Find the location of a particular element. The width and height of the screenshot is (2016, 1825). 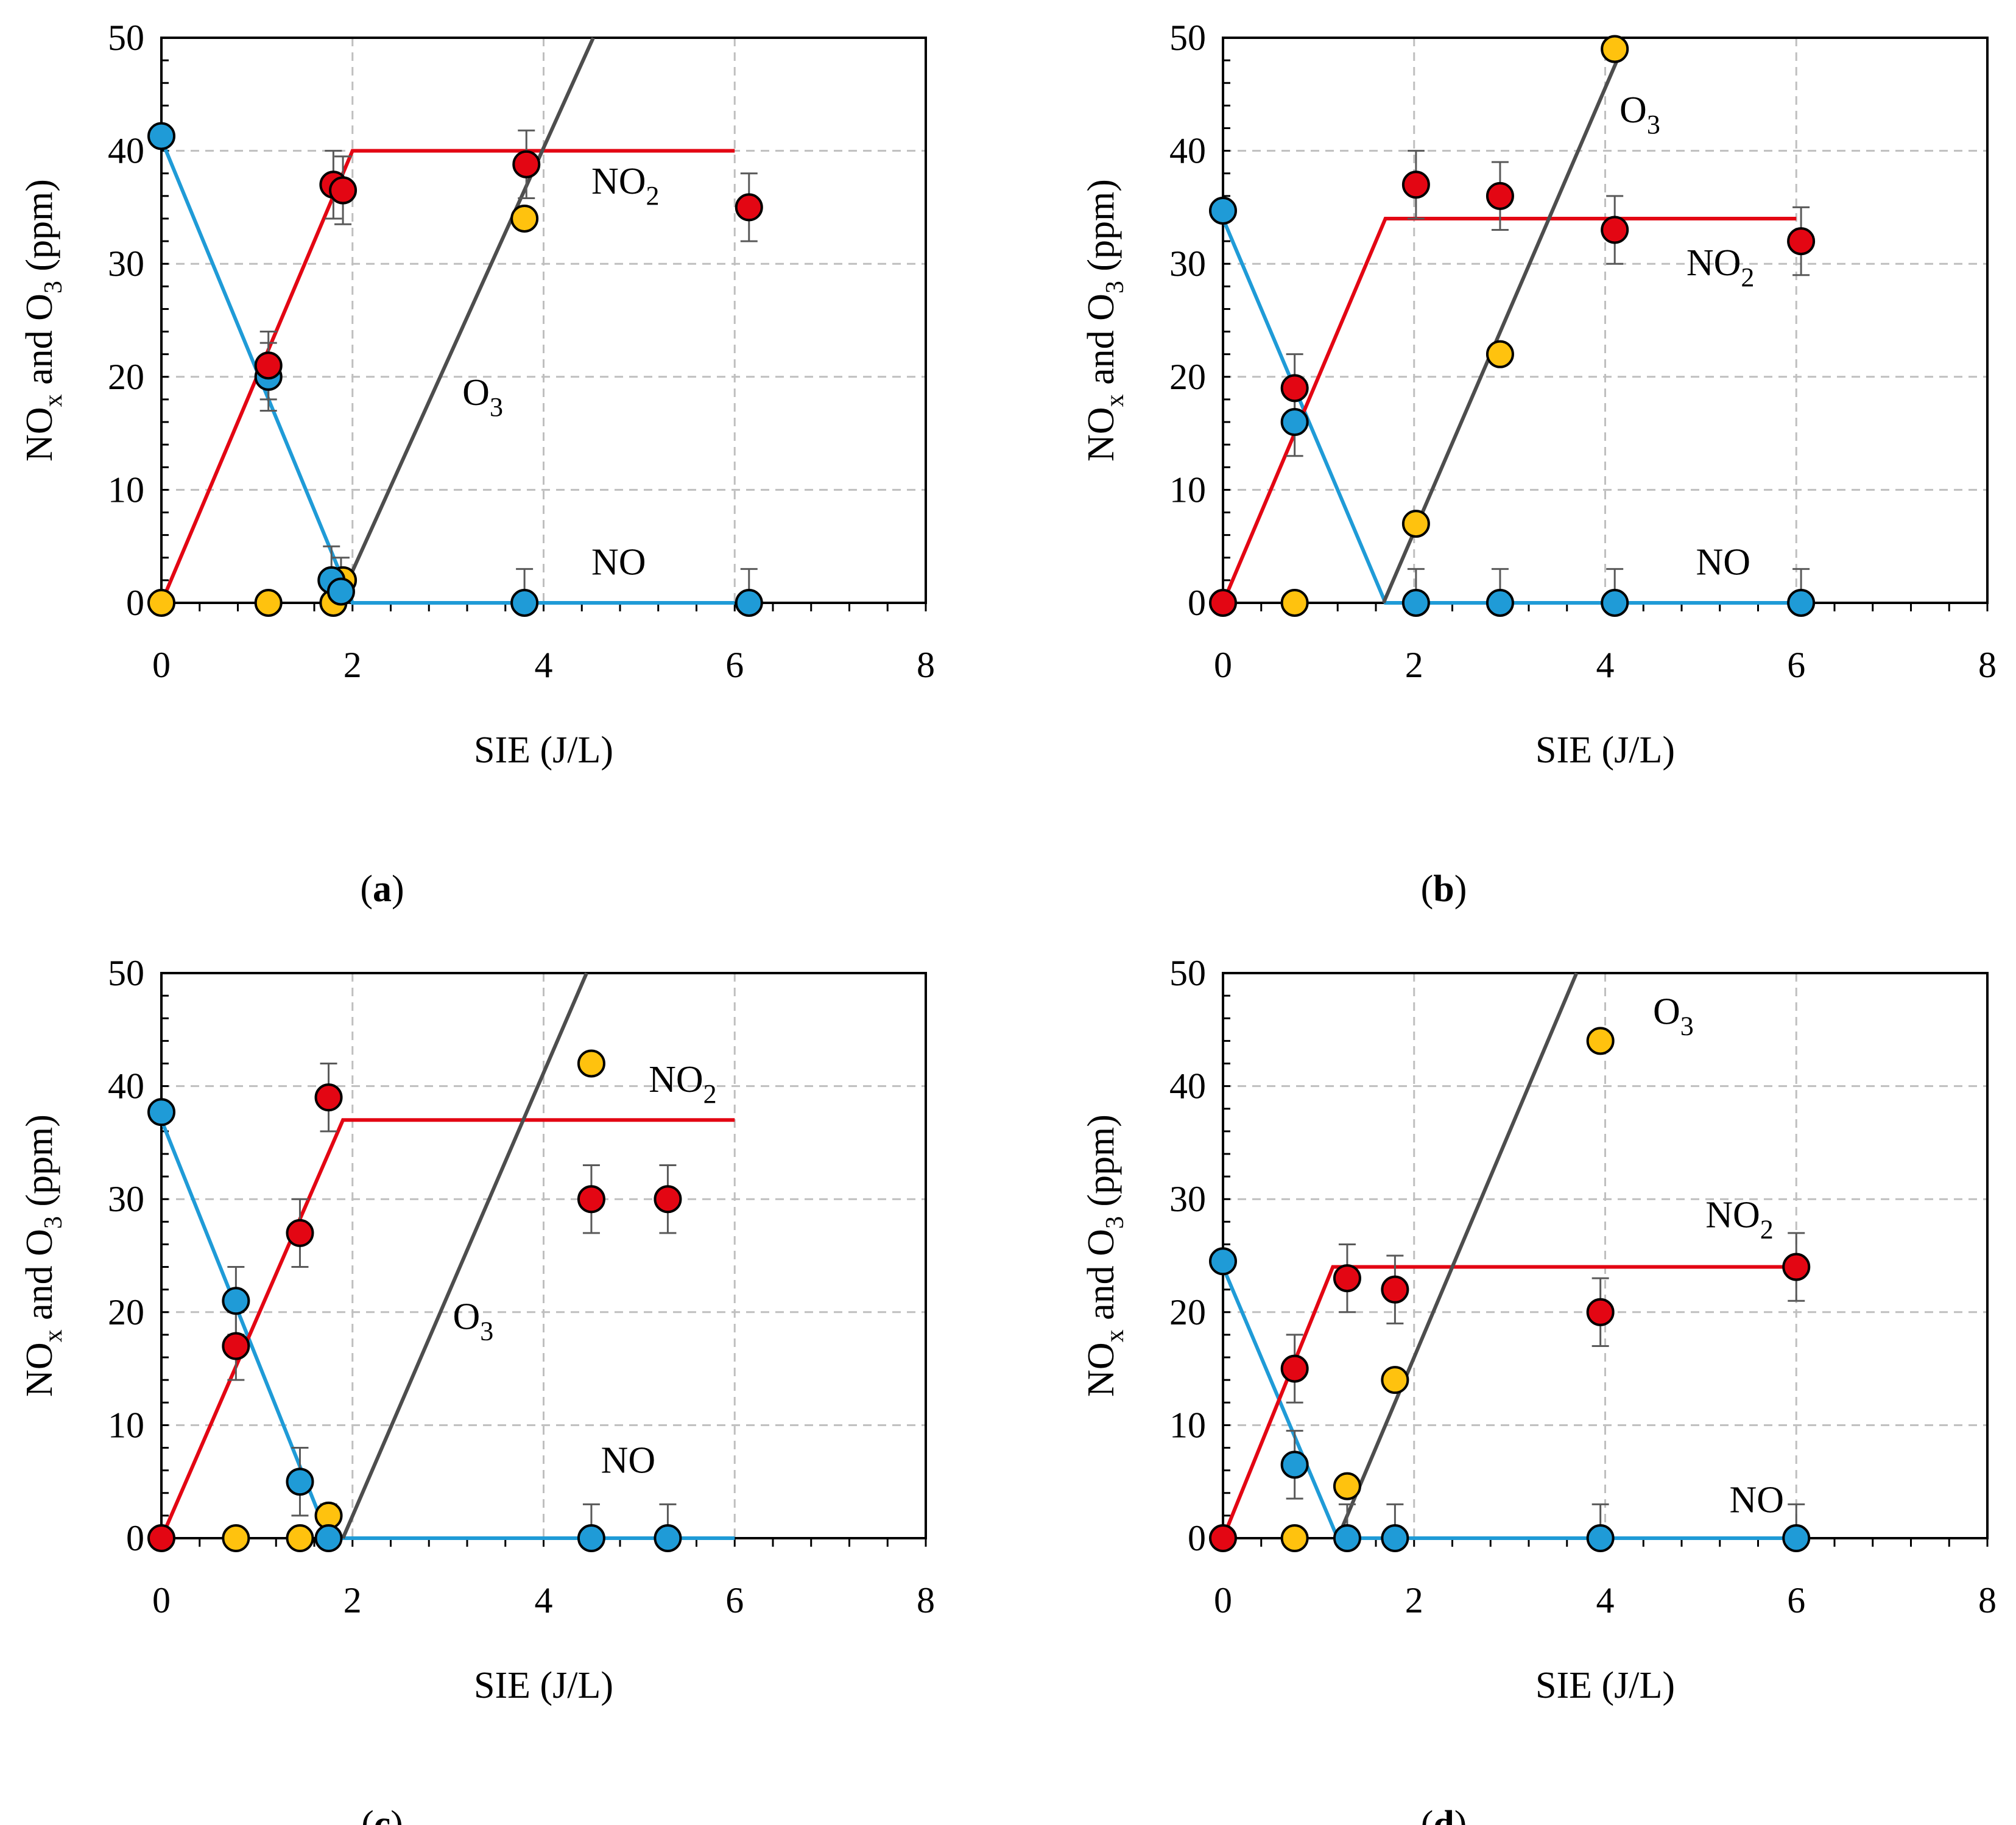

panel-caption-letter: a is located at coordinates (382, 889).